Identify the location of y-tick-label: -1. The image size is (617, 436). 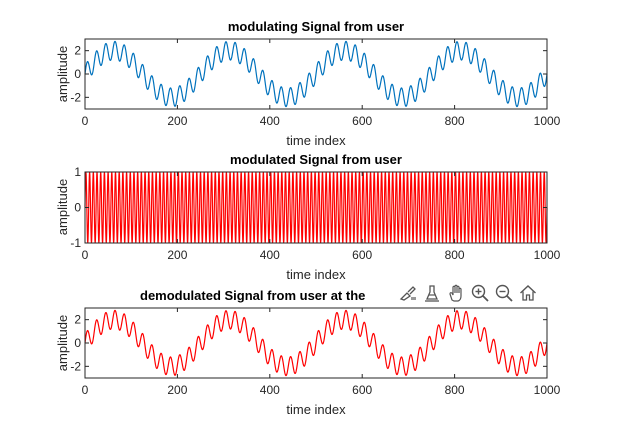
(75, 243).